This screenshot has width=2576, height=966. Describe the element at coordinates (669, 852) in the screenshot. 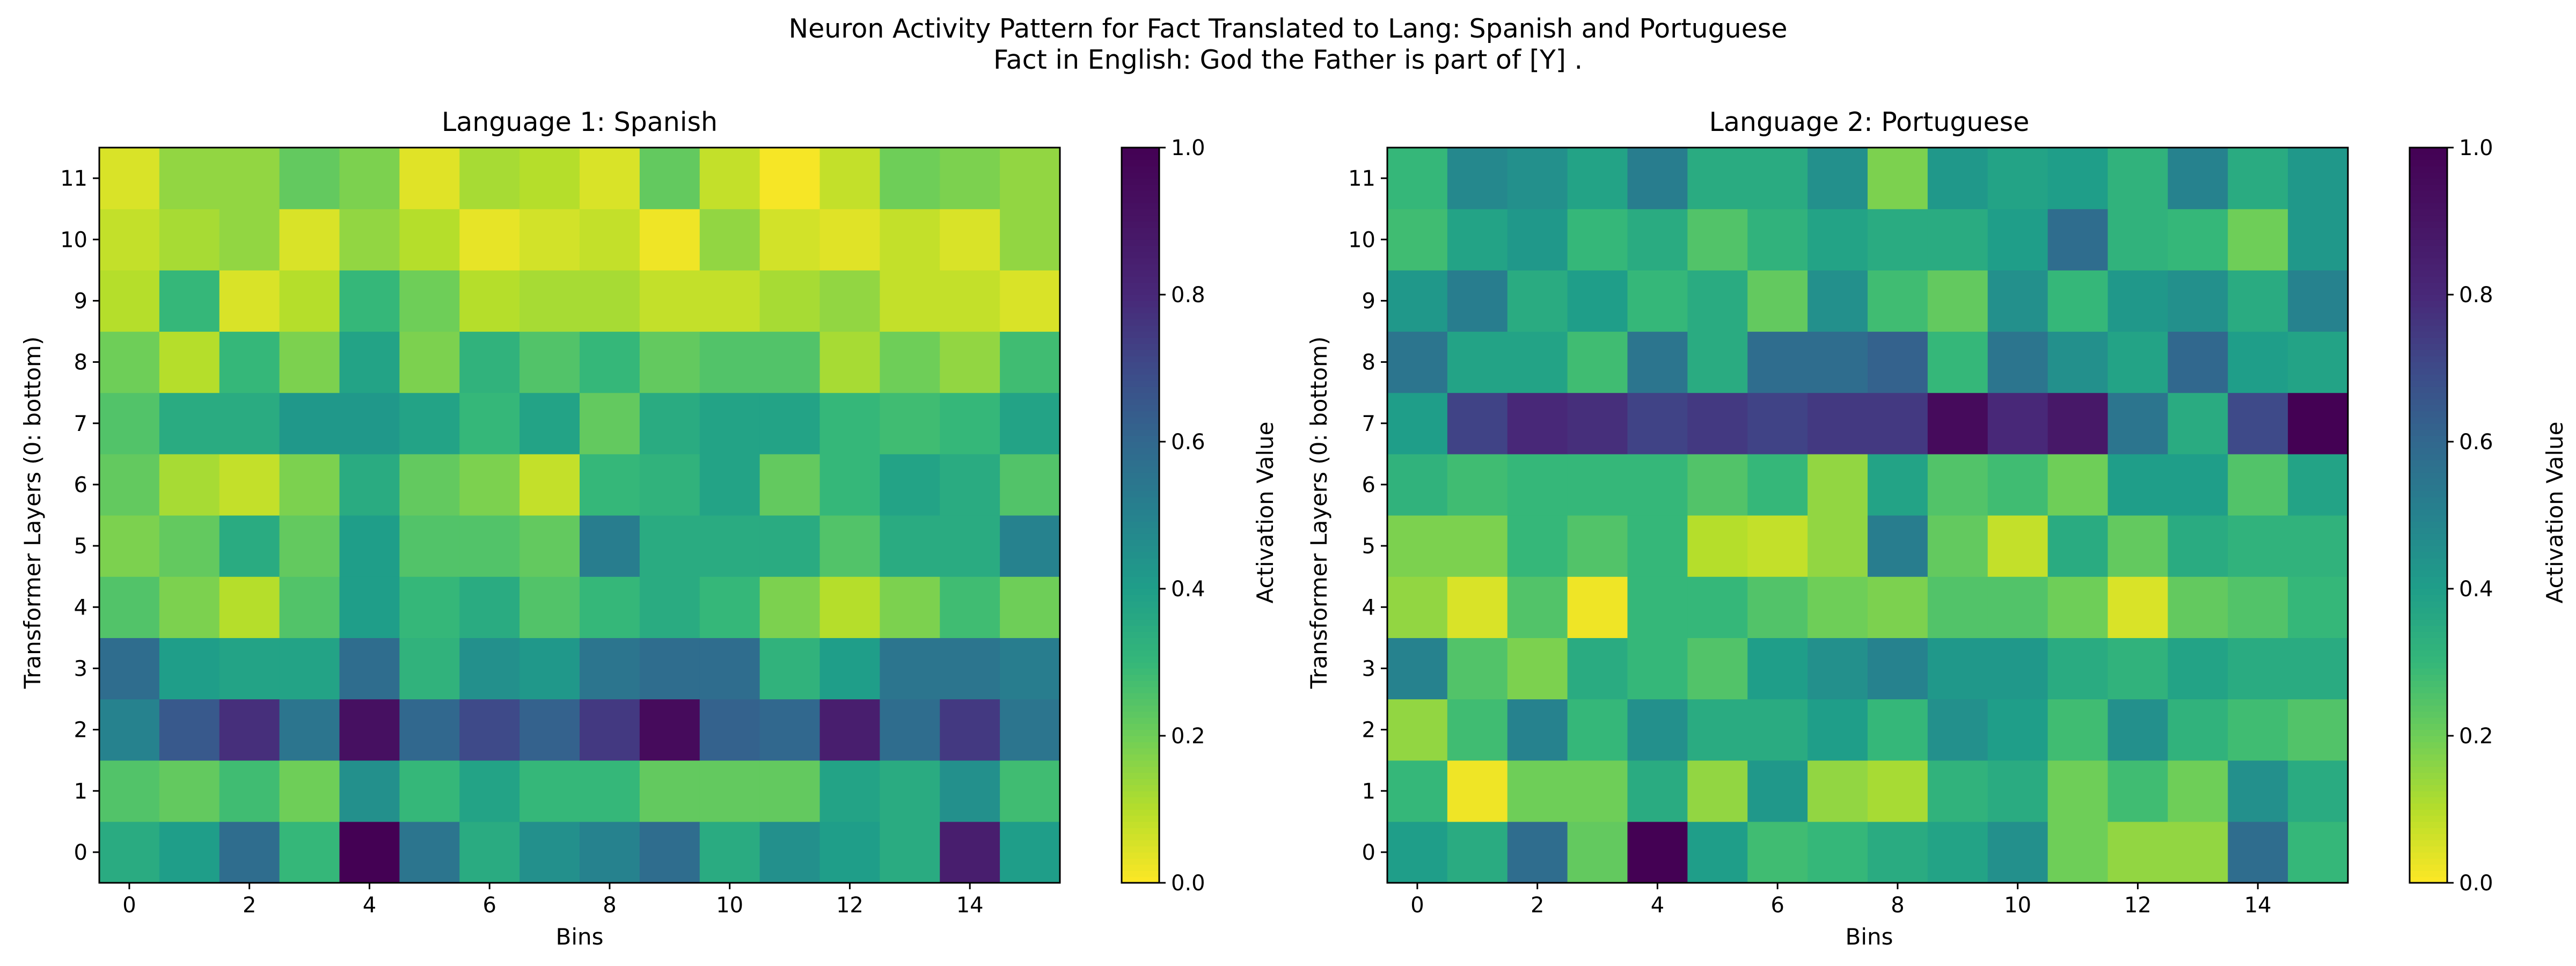

I see `cell-layer0-bin9` at that location.